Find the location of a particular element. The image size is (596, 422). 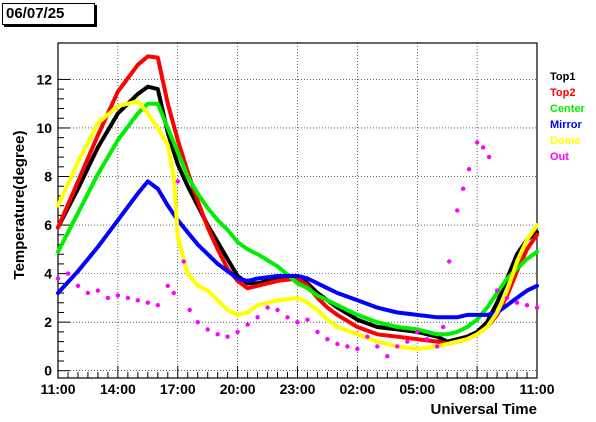

x-tick-label: 17:00 is located at coordinates (178, 389).